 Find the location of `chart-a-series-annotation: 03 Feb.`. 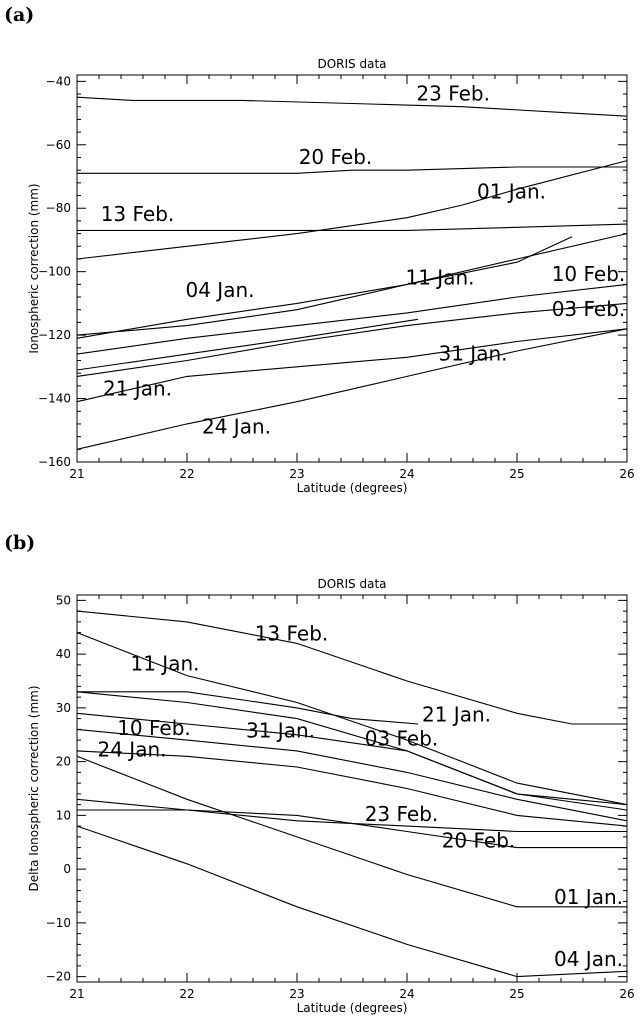

chart-a-series-annotation: 03 Feb. is located at coordinates (589, 309).